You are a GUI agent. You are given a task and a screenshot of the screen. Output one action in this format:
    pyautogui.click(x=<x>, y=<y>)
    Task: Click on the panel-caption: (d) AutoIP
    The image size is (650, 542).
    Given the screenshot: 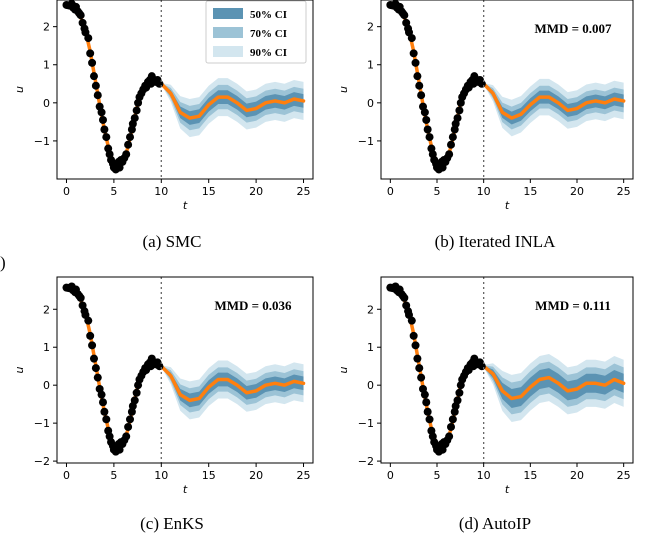 What is the action you would take?
    pyautogui.click(x=495, y=523)
    